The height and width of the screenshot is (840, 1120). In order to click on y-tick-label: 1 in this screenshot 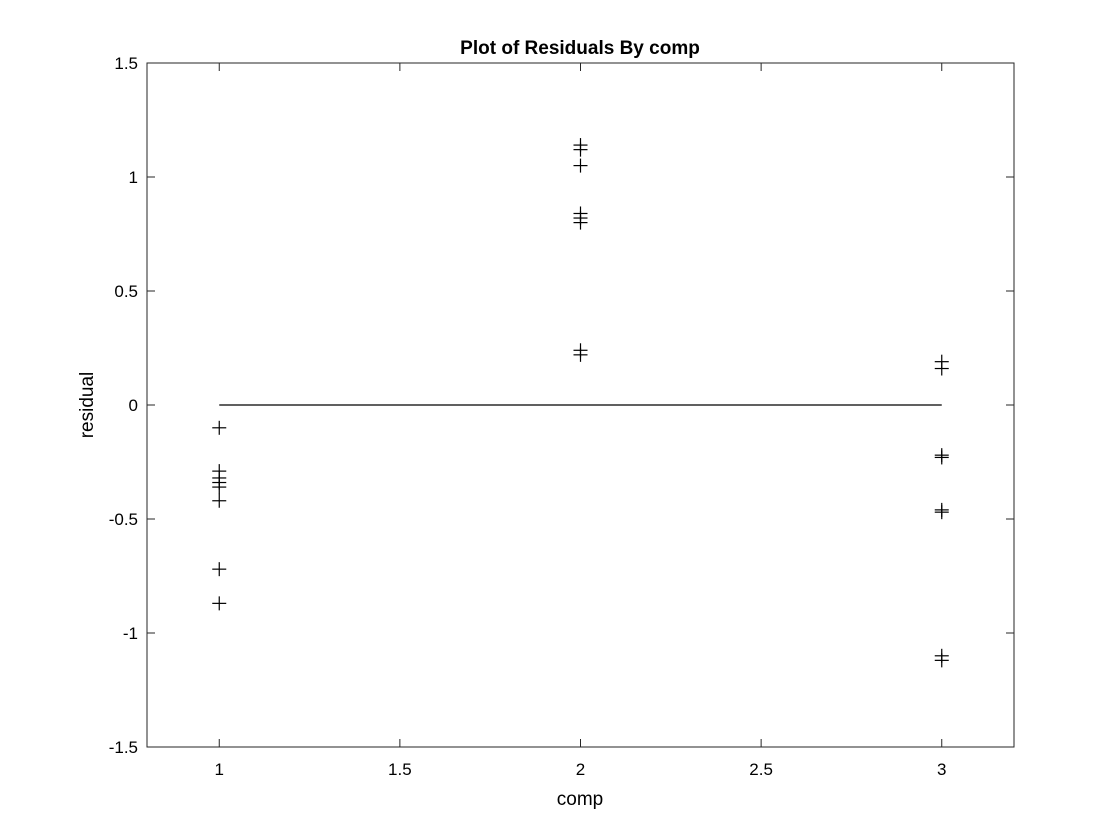, I will do `click(133, 177)`.